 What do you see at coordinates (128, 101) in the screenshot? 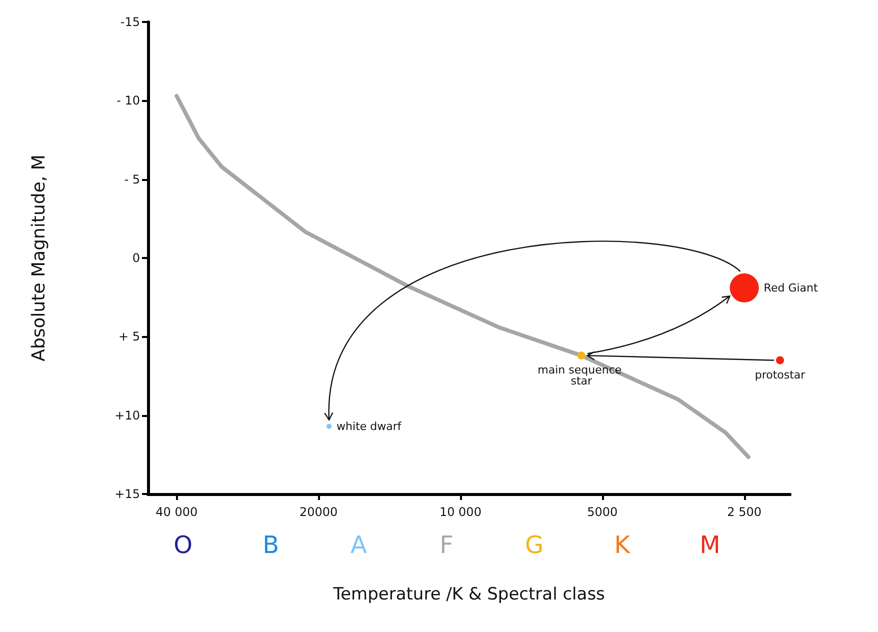
I see `y-tick-label: - 10` at bounding box center [128, 101].